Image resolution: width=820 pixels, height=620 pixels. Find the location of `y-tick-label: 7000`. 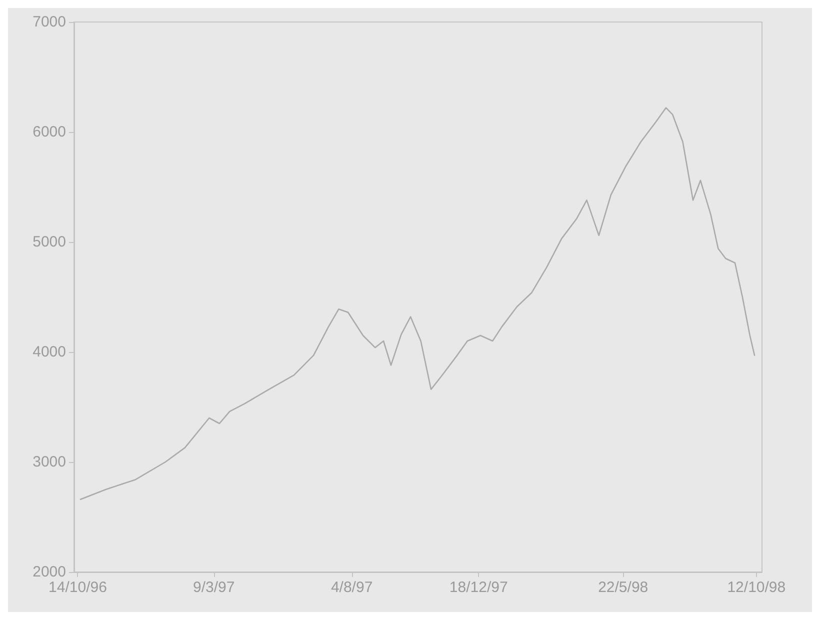

y-tick-label: 7000 is located at coordinates (49, 22).